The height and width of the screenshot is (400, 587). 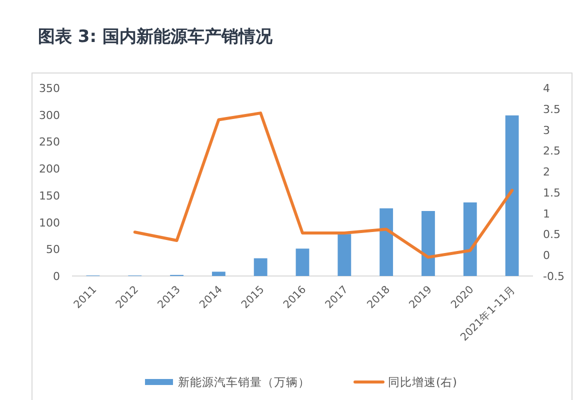 I want to click on y2-tick-label: 3, so click(x=546, y=130).